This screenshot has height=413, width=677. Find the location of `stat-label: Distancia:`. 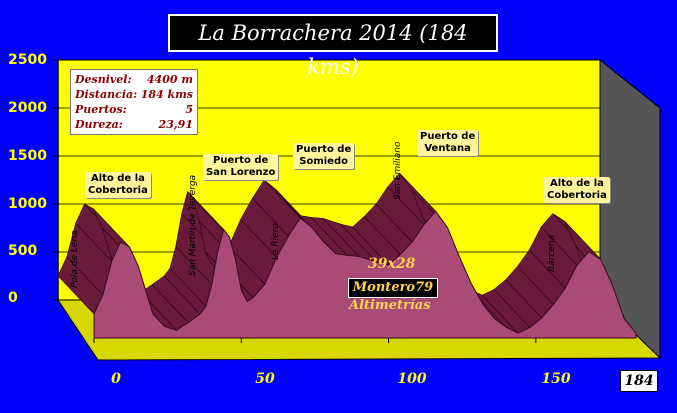

stat-label: Distancia: is located at coordinates (106, 94).